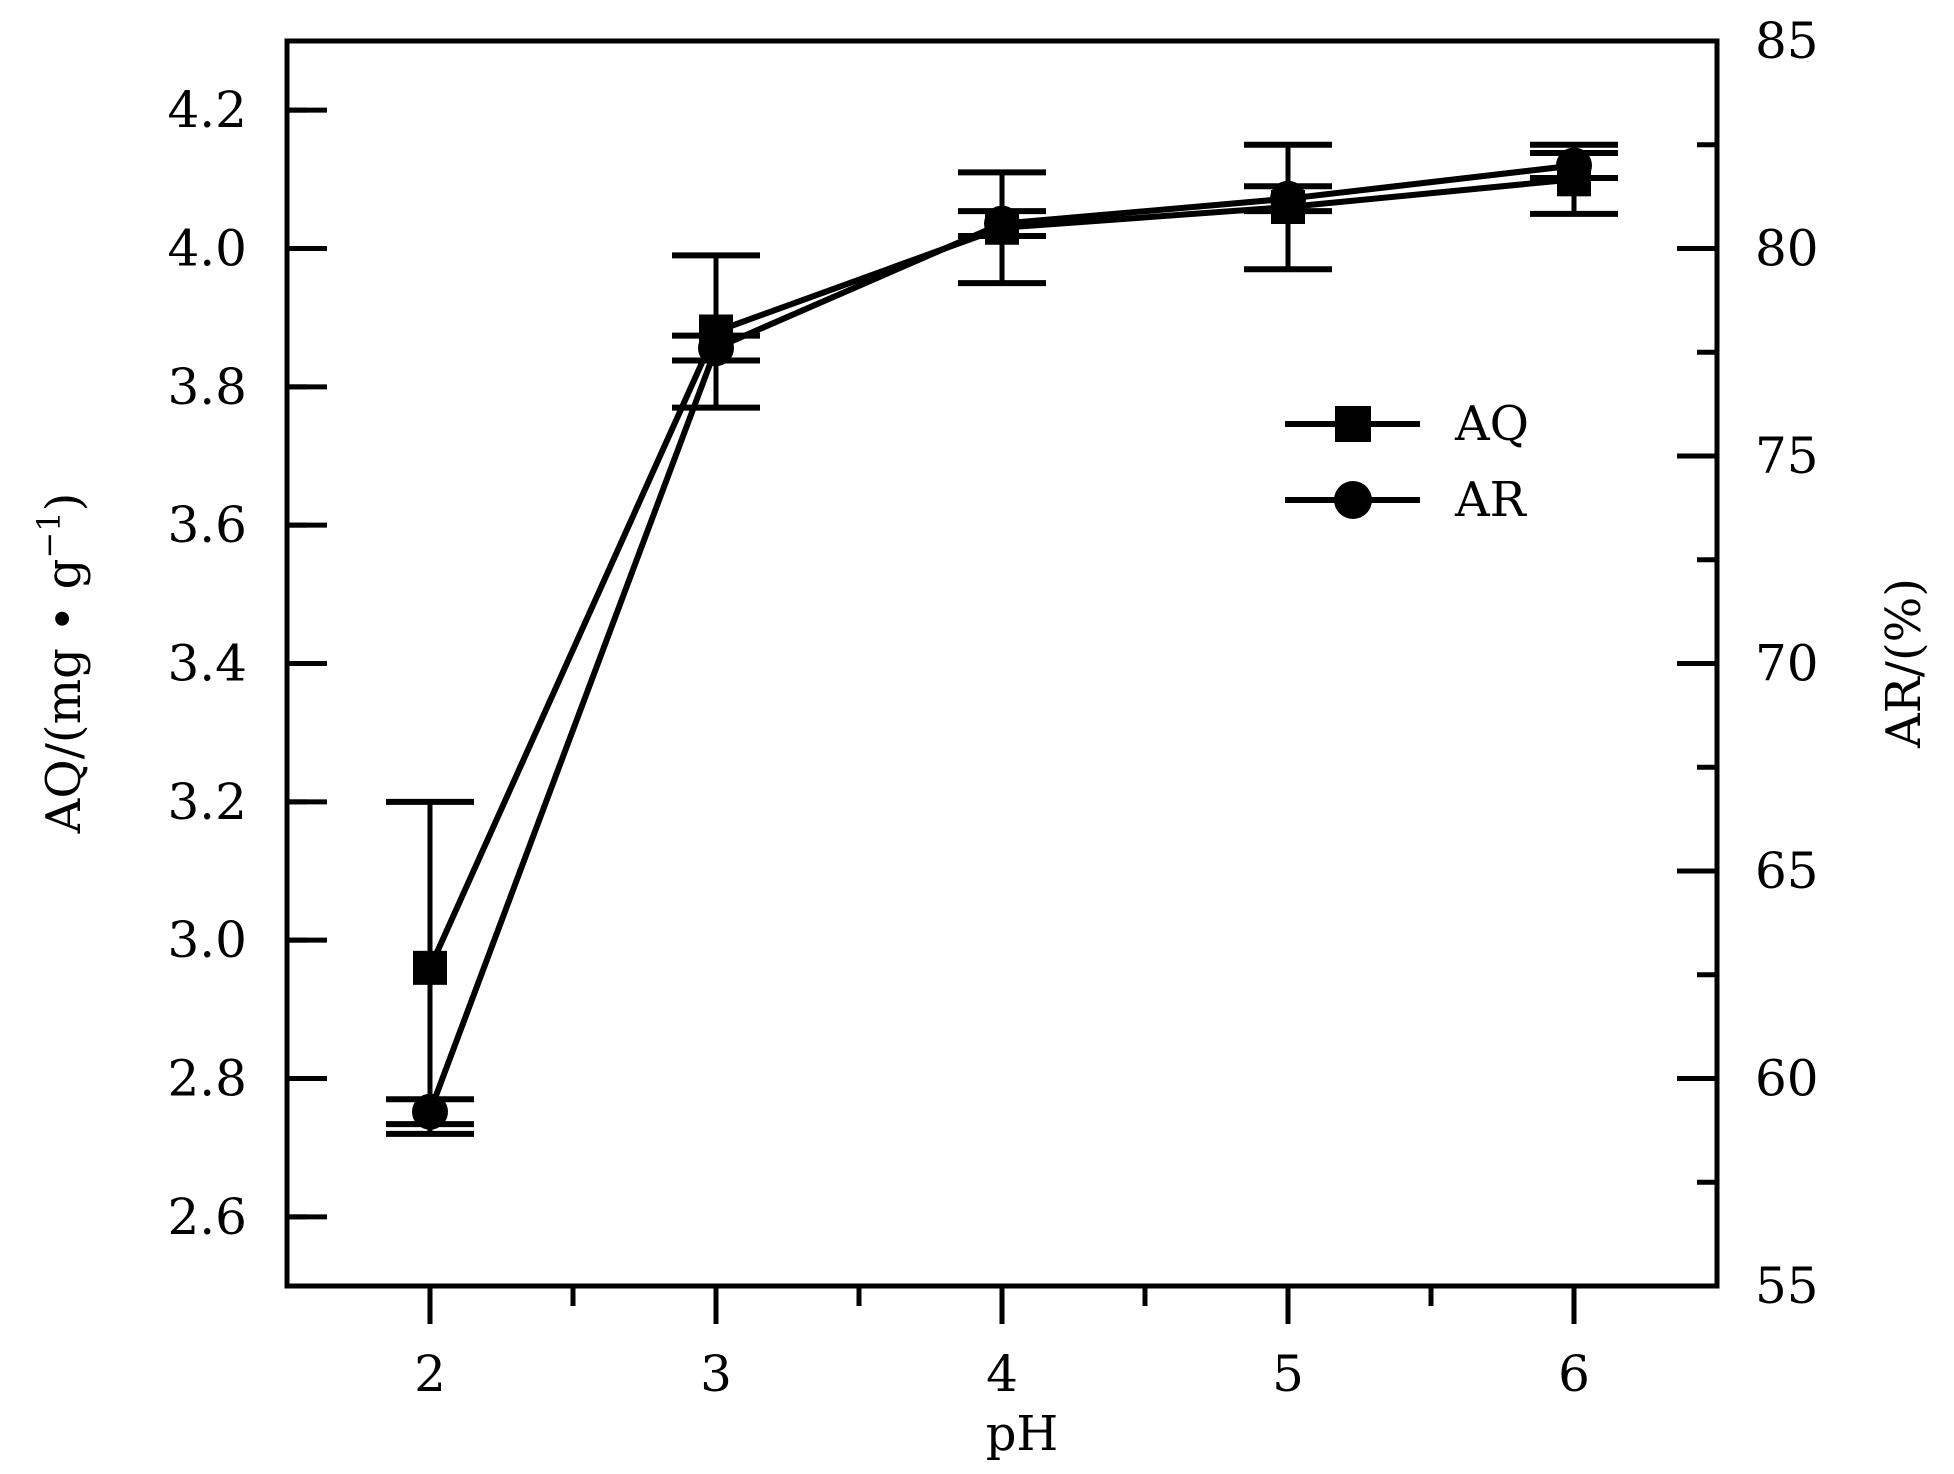 The width and height of the screenshot is (1954, 1474). What do you see at coordinates (1787, 1079) in the screenshot?
I see `y-right-tick-label: 60` at bounding box center [1787, 1079].